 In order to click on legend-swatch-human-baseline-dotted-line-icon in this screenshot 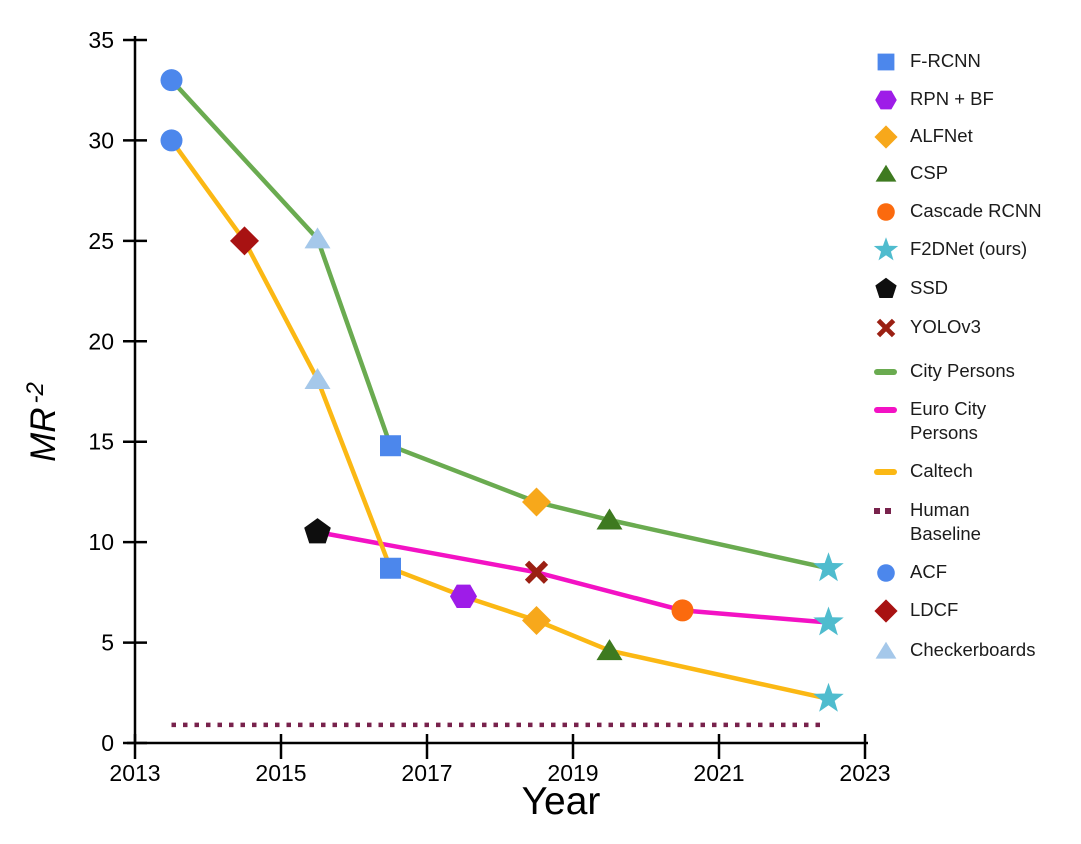, I will do `click(882, 511)`.